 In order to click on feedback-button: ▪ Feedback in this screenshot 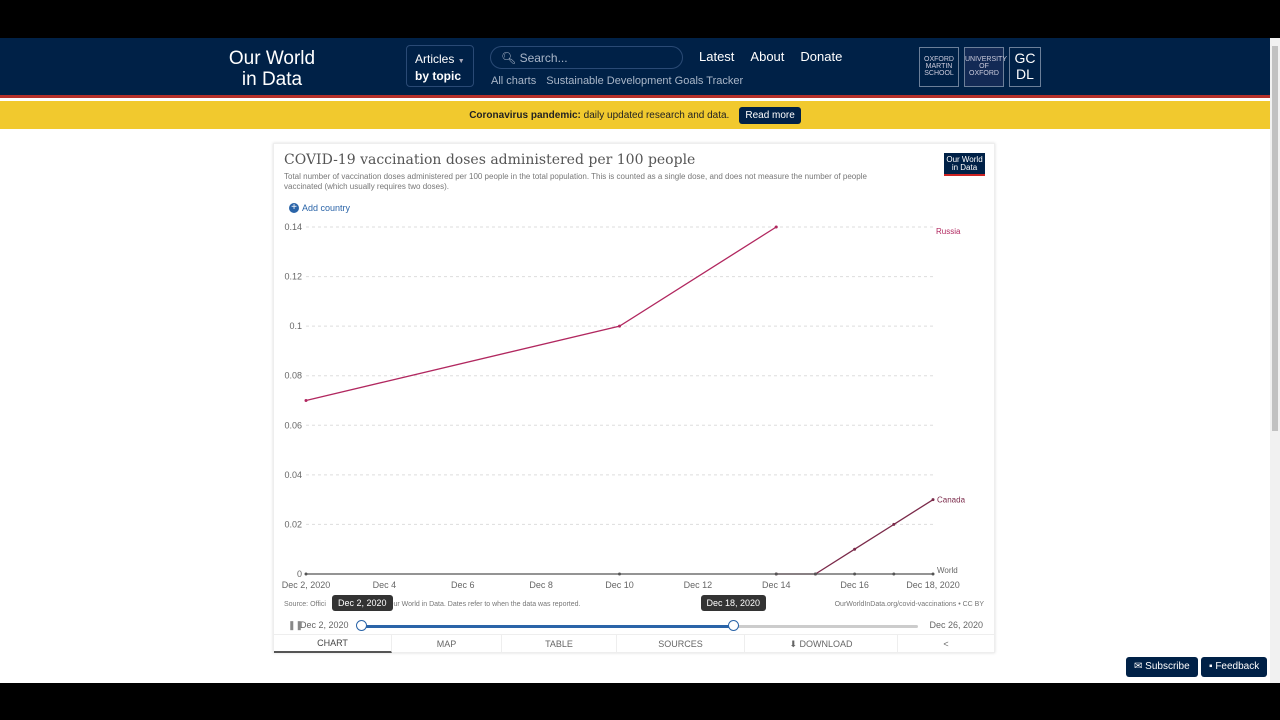, I will do `click(1234, 667)`.